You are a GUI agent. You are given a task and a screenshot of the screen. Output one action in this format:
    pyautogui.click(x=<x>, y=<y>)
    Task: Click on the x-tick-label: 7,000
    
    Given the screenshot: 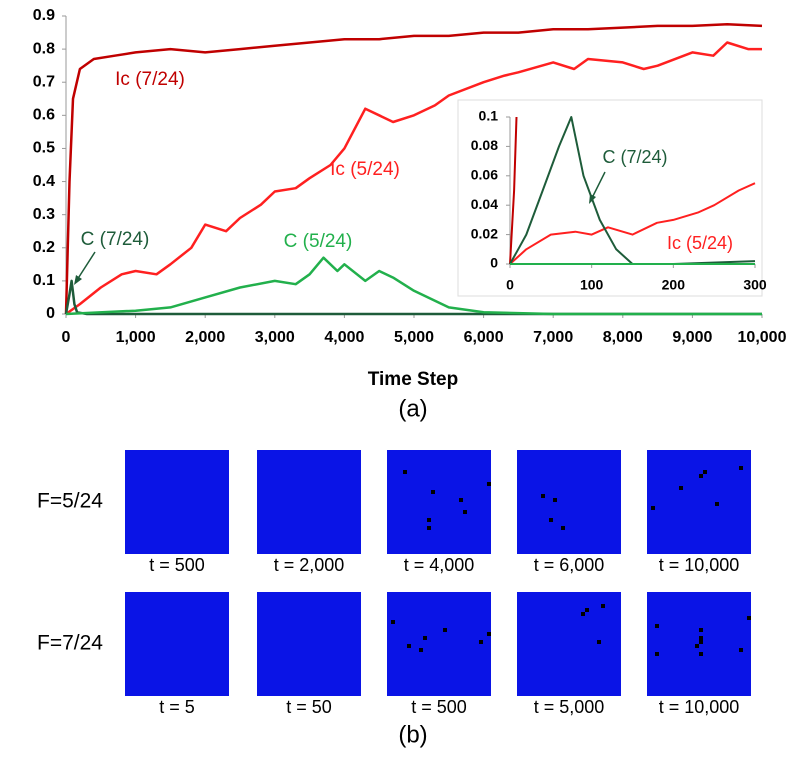 What is the action you would take?
    pyautogui.click(x=553, y=337)
    